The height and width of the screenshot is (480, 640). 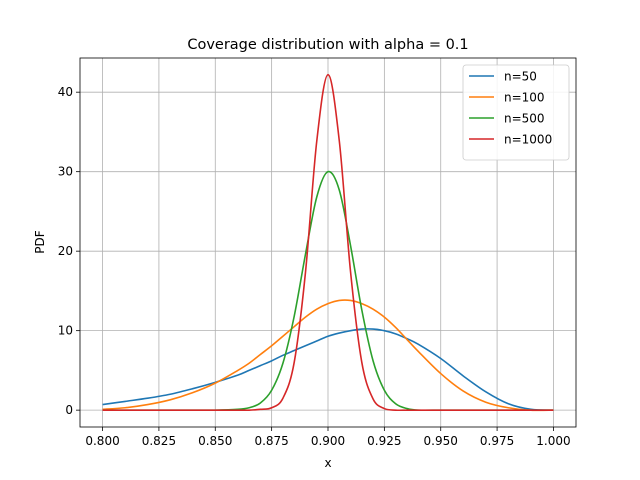 I want to click on legend-box, so click(x=516, y=112).